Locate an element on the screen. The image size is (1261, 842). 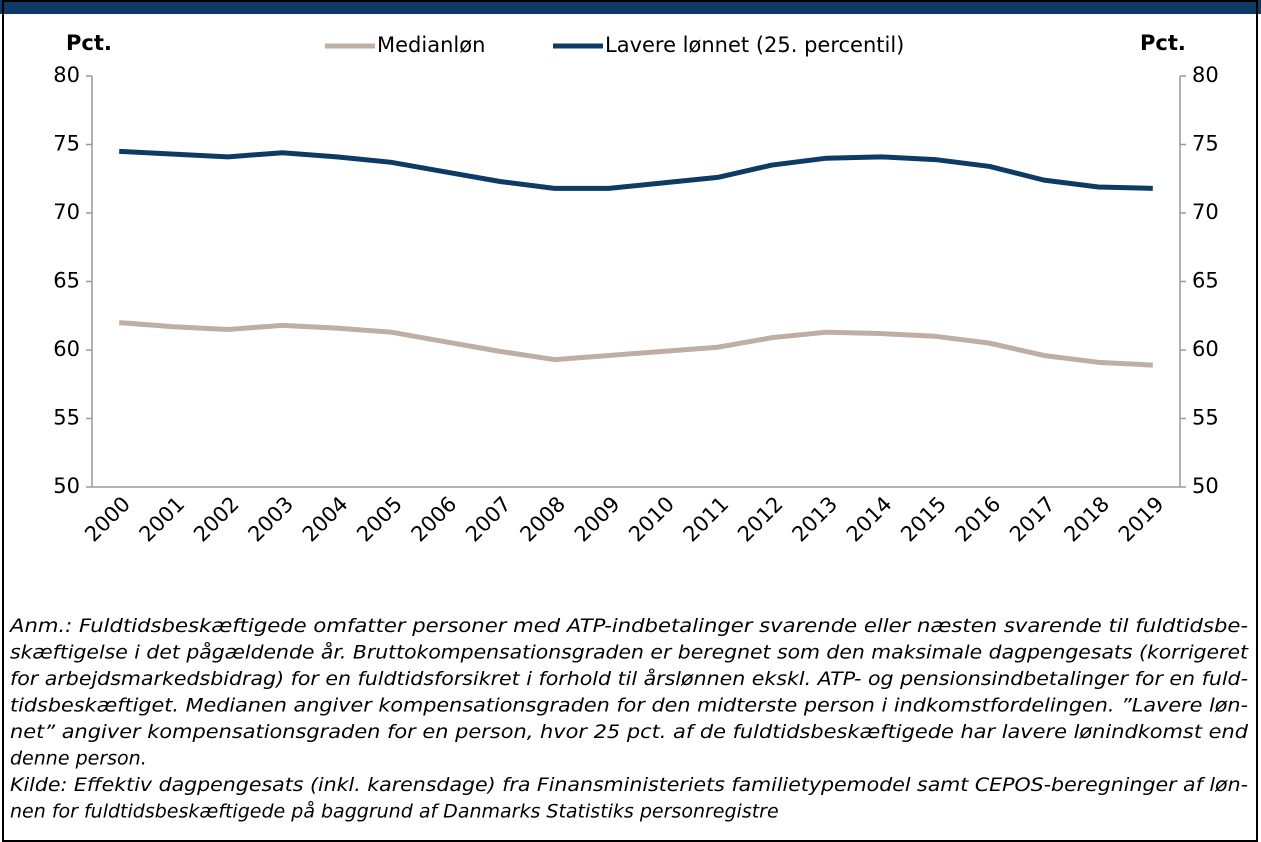
x-tick-label: 2008 is located at coordinates (542, 519).